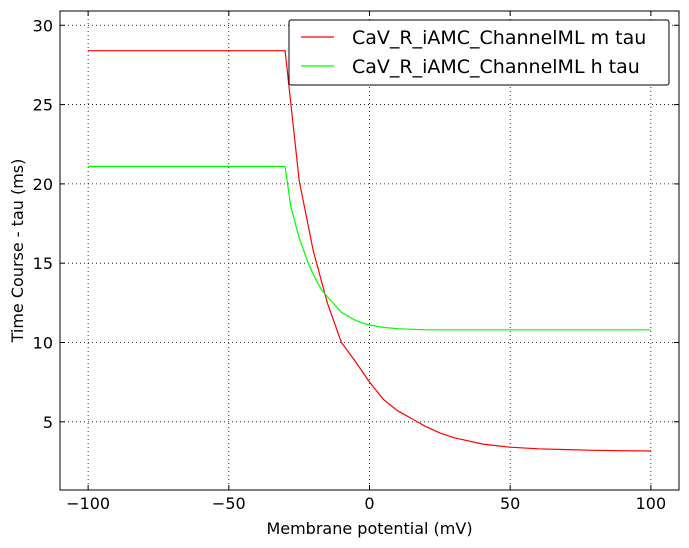 Image resolution: width=689 pixels, height=548 pixels. What do you see at coordinates (496, 67) in the screenshot?
I see `legend-label-h-tau: CaV_R_iAMC_ChannelML h tau` at bounding box center [496, 67].